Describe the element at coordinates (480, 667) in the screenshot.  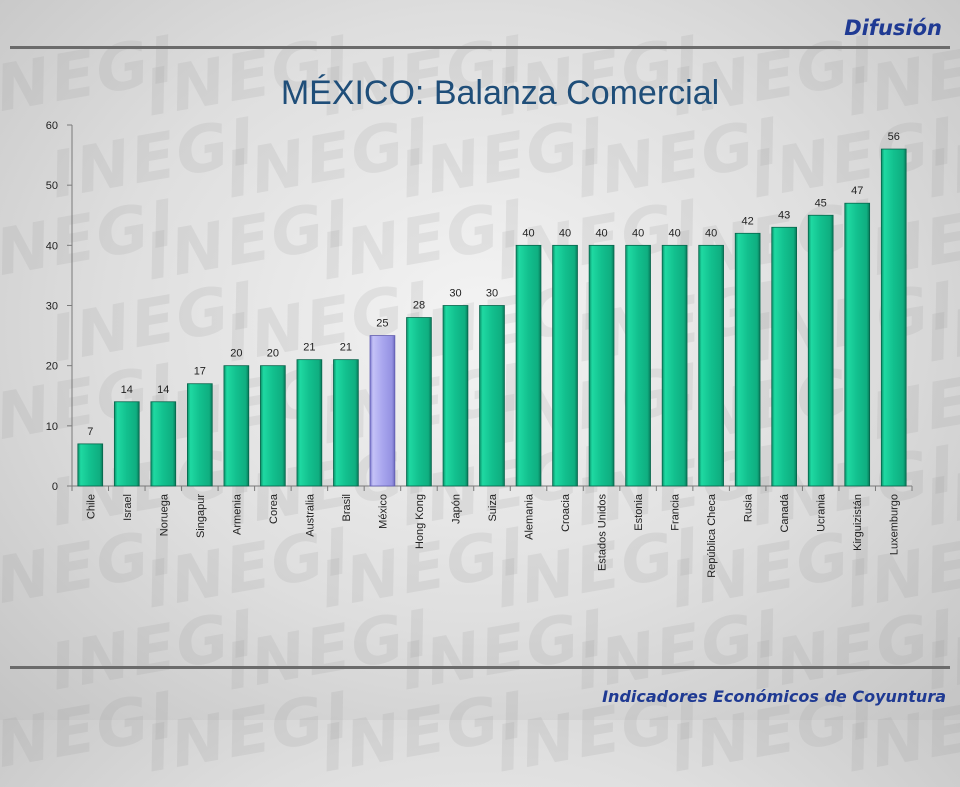
I see `footer-divider` at that location.